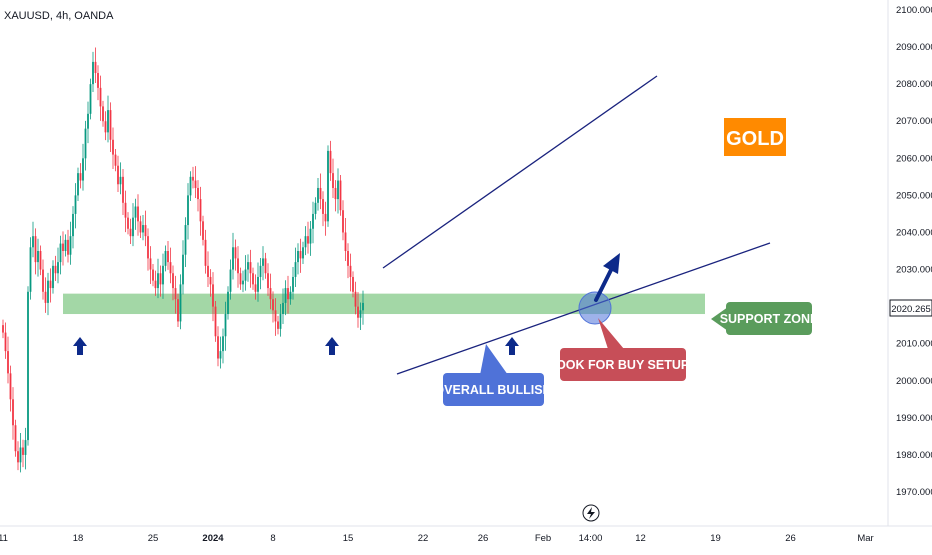 Image resolution: width=932 pixels, height=555 pixels. What do you see at coordinates (153, 538) in the screenshot?
I see `time-tick-label: 25` at bounding box center [153, 538].